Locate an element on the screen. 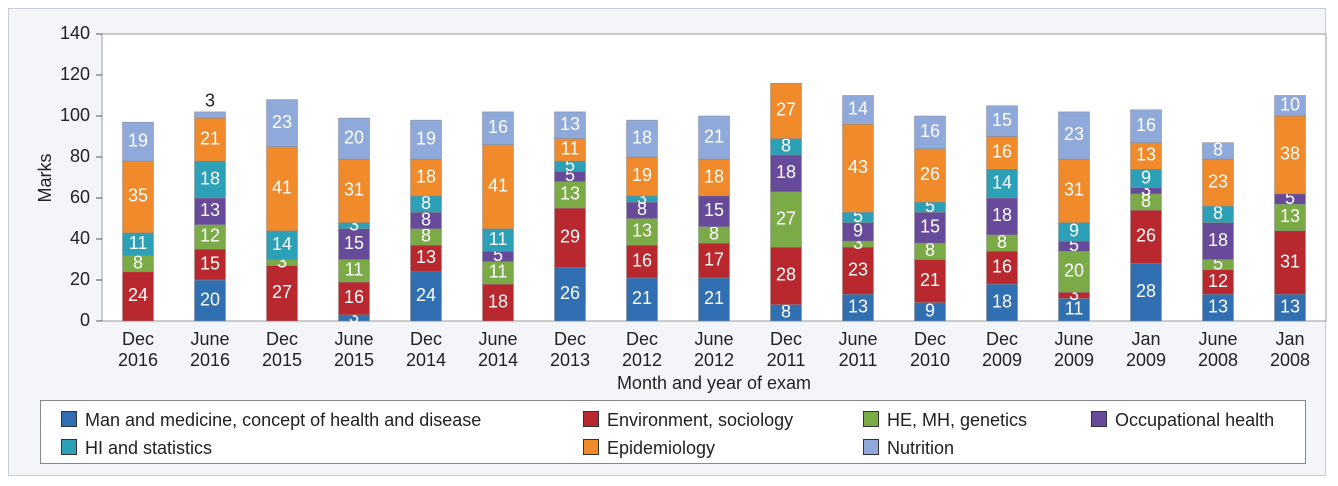 The image size is (1338, 486). data-label: 43 is located at coordinates (858, 167).